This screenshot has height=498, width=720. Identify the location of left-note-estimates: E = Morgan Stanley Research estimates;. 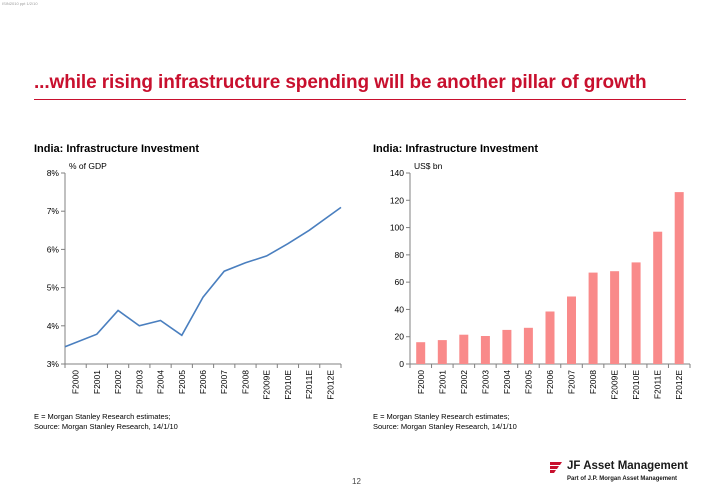
(102, 416).